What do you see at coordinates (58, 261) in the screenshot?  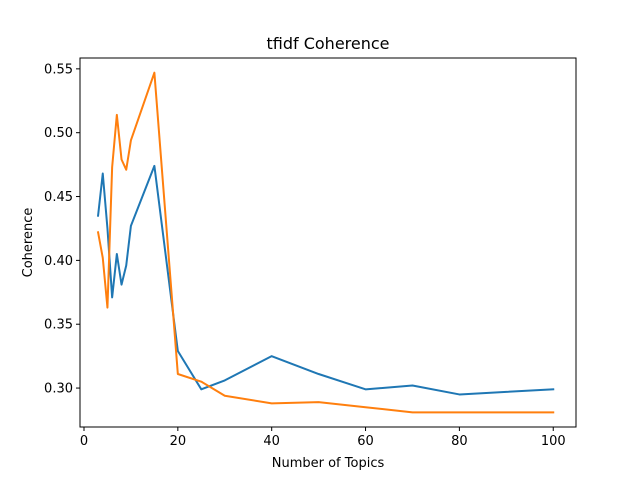 I see `y-tick-label: 0.40` at bounding box center [58, 261].